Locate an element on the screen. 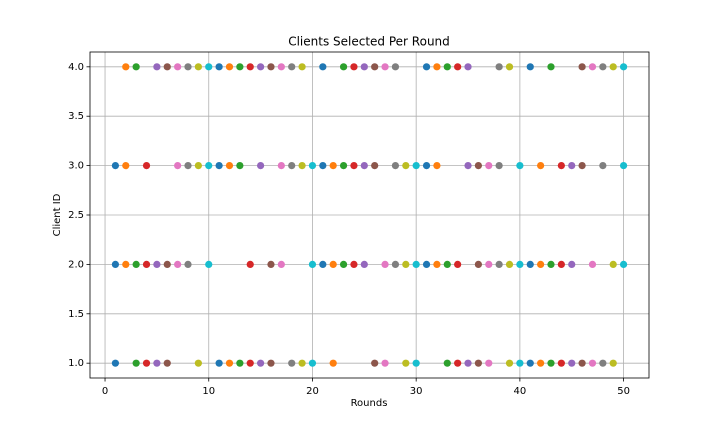 This screenshot has height=432, width=720. x-tick-label: 20 is located at coordinates (312, 391).